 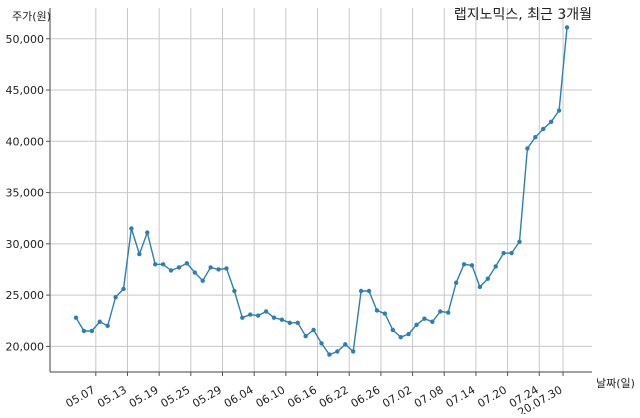 I want to click on chart-title: 랩지노믹스, 최근 3개월, so click(x=523, y=15).